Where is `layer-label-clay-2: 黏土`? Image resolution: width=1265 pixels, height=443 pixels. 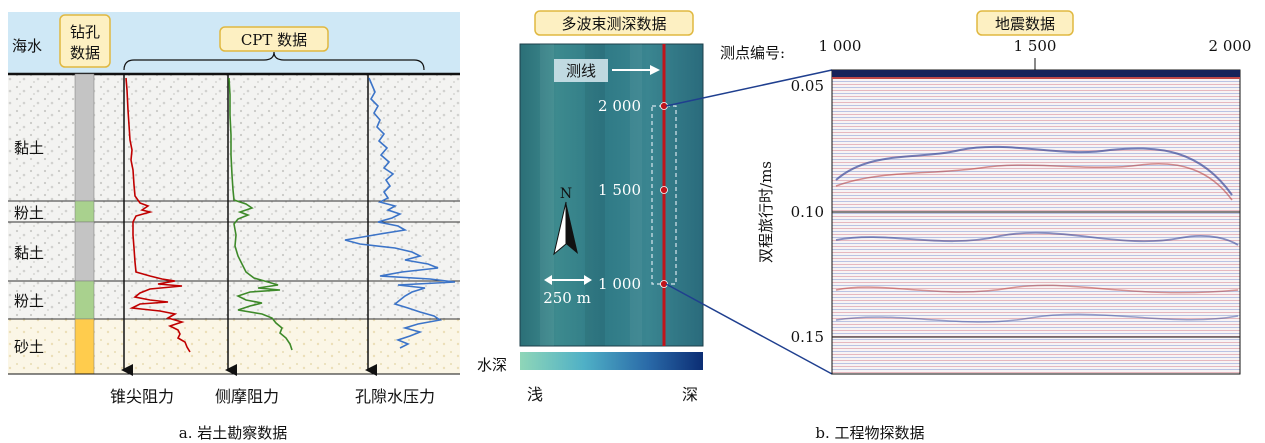
layer-label-clay-2: 黏土 is located at coordinates (29, 253).